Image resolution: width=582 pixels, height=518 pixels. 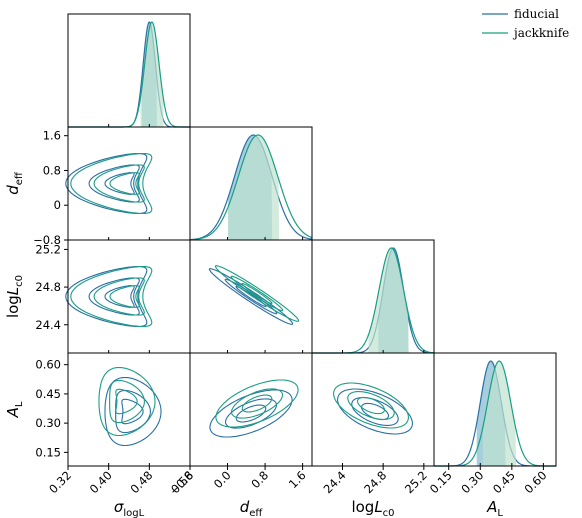 What do you see at coordinates (52, 136) in the screenshot?
I see `y-tick-label: 1.6` at bounding box center [52, 136].